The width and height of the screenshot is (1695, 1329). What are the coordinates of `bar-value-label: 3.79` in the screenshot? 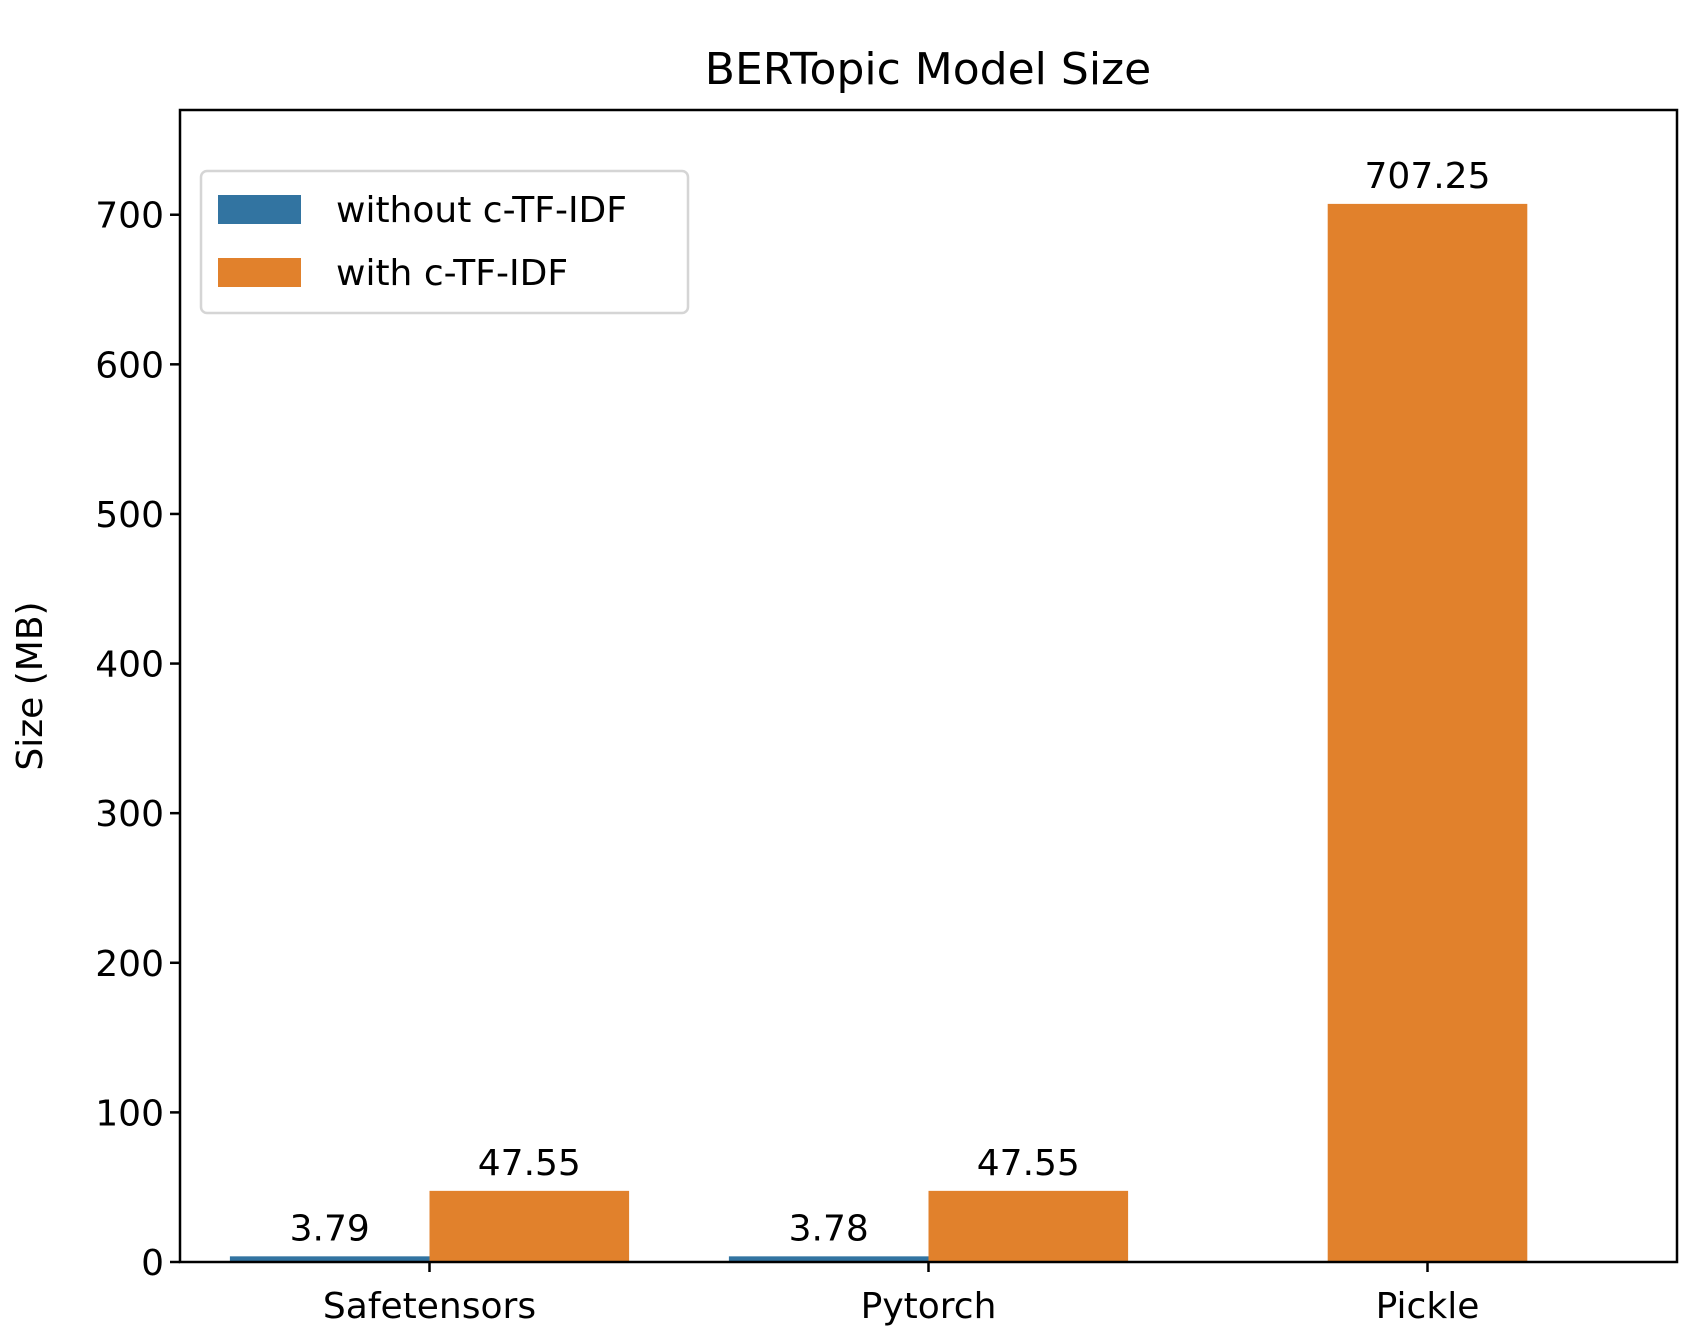 It's located at (330, 1228).